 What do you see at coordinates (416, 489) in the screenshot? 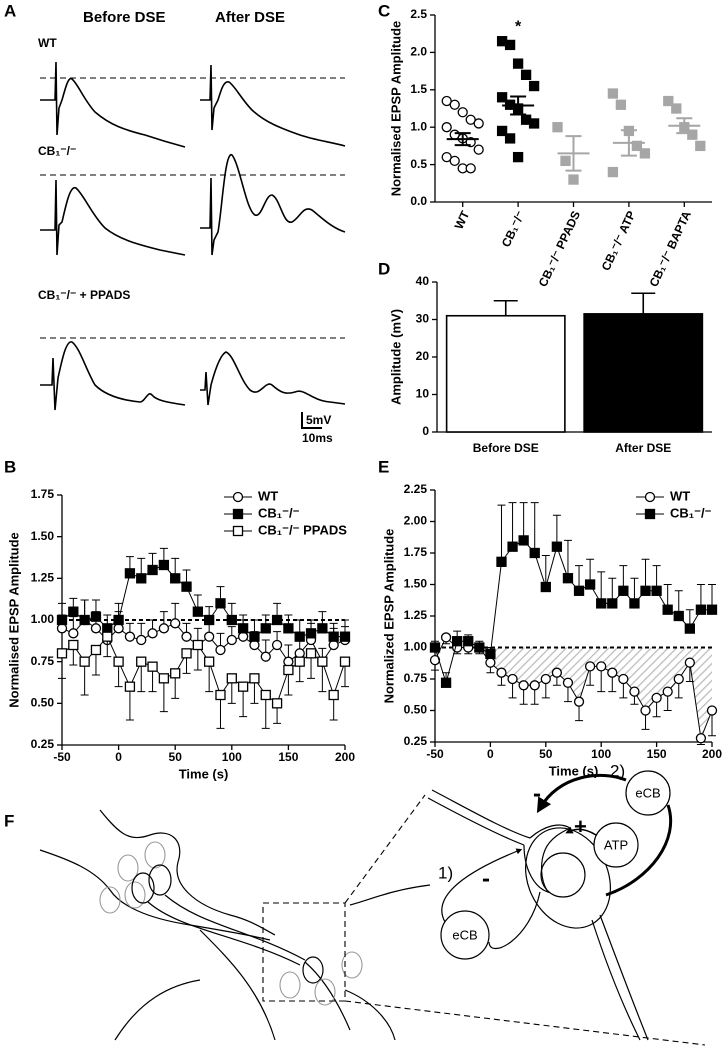
I see `y-tick-label: 2.25` at bounding box center [416, 489].